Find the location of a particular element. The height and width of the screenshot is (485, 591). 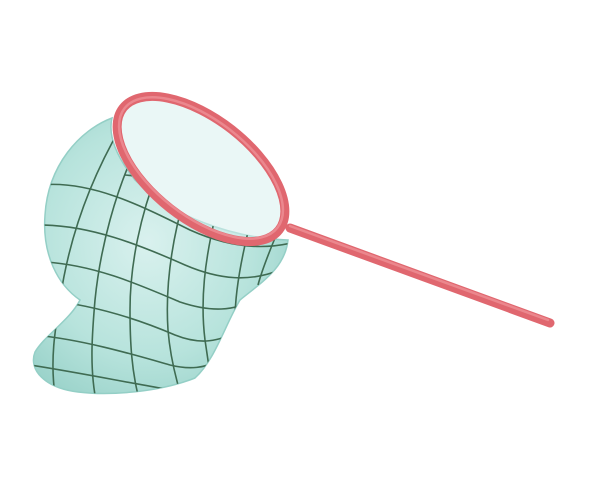

net-rim is located at coordinates (201, 169).